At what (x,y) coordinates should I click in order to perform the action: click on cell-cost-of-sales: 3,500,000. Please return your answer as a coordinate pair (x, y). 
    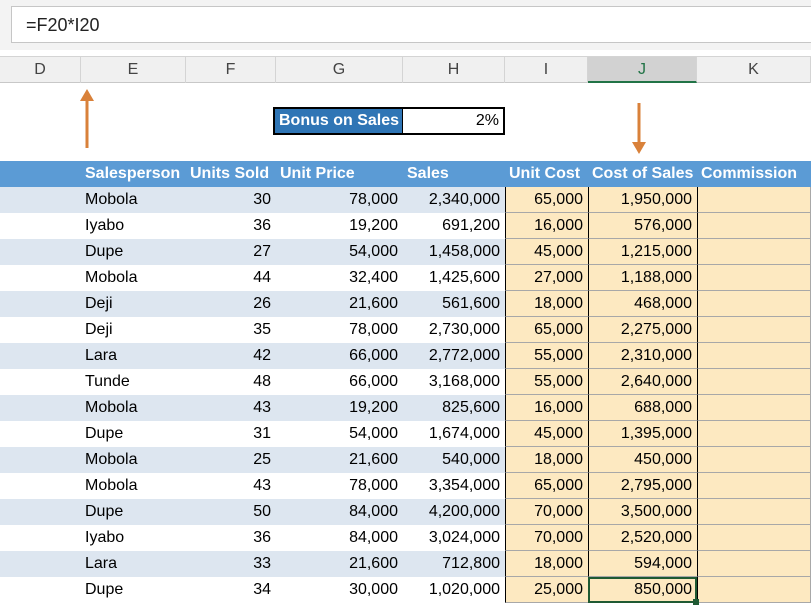
    Looking at the image, I should click on (642, 512).